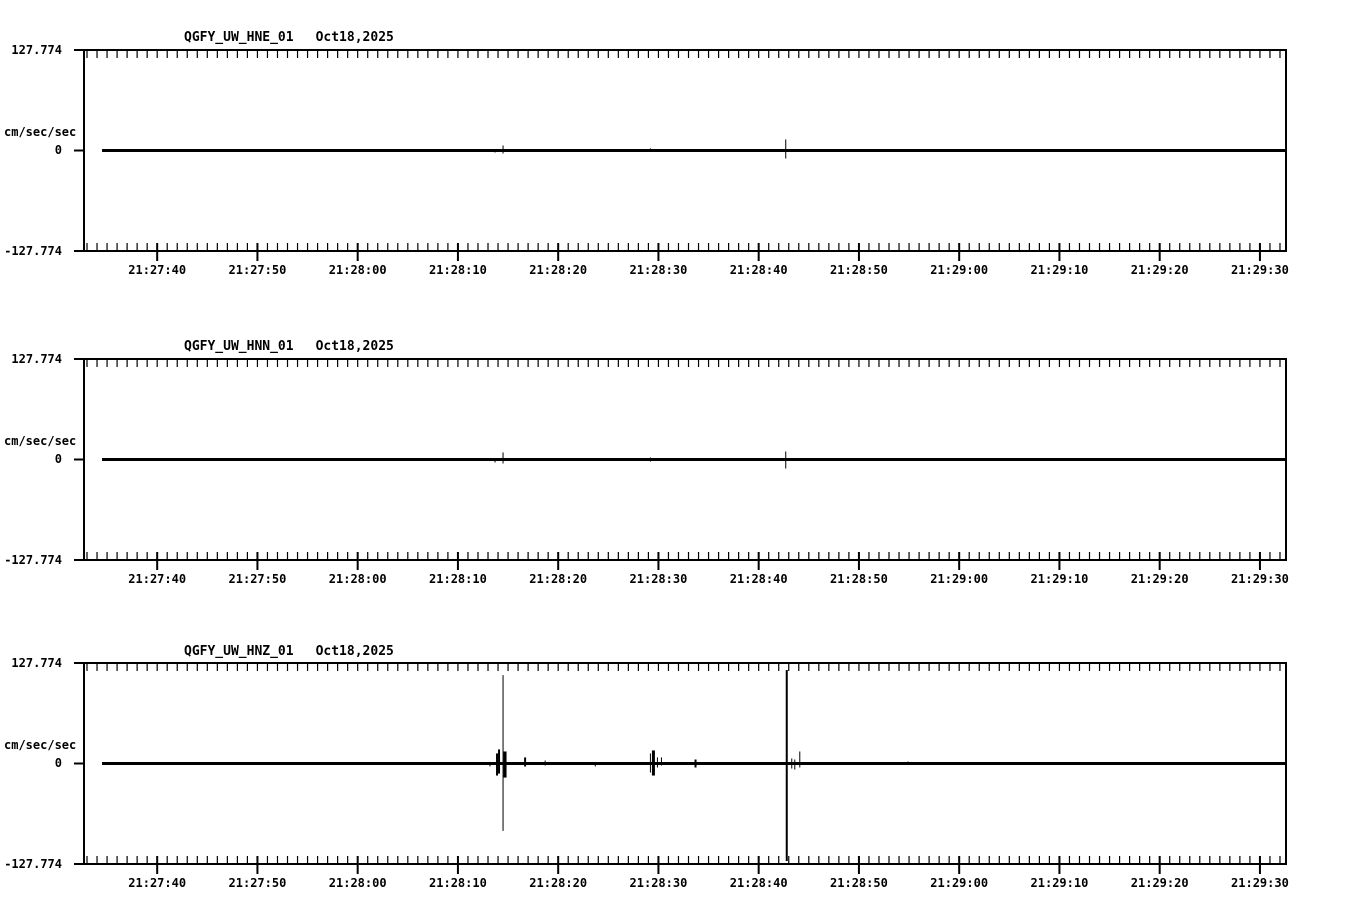 The image size is (1358, 924). I want to click on panel-title-hnz: QGFY_UW_HNZ_01 Oct18,2025, so click(289, 651).